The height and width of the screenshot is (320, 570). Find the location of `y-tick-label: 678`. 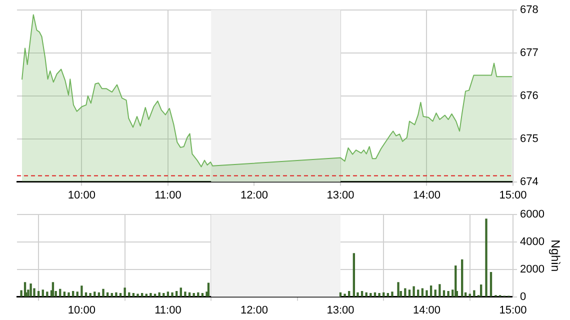

y-tick-label: 678 is located at coordinates (529, 10).